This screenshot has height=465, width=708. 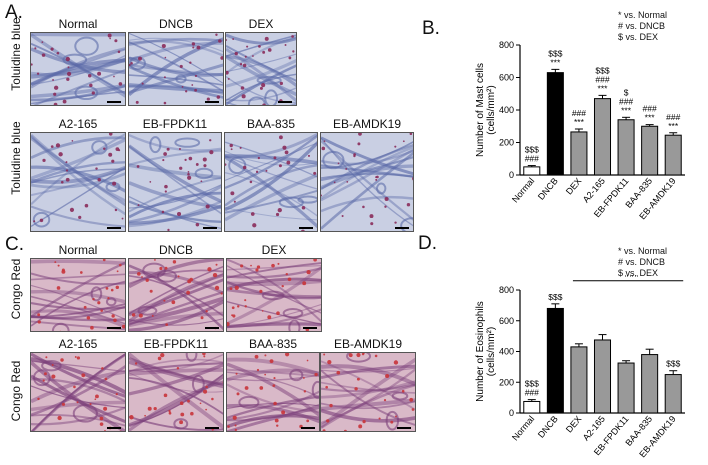 What do you see at coordinates (486, 110) in the screenshot?
I see `y-axis-label: Number of Mast cells(cells/mm²)` at bounding box center [486, 110].